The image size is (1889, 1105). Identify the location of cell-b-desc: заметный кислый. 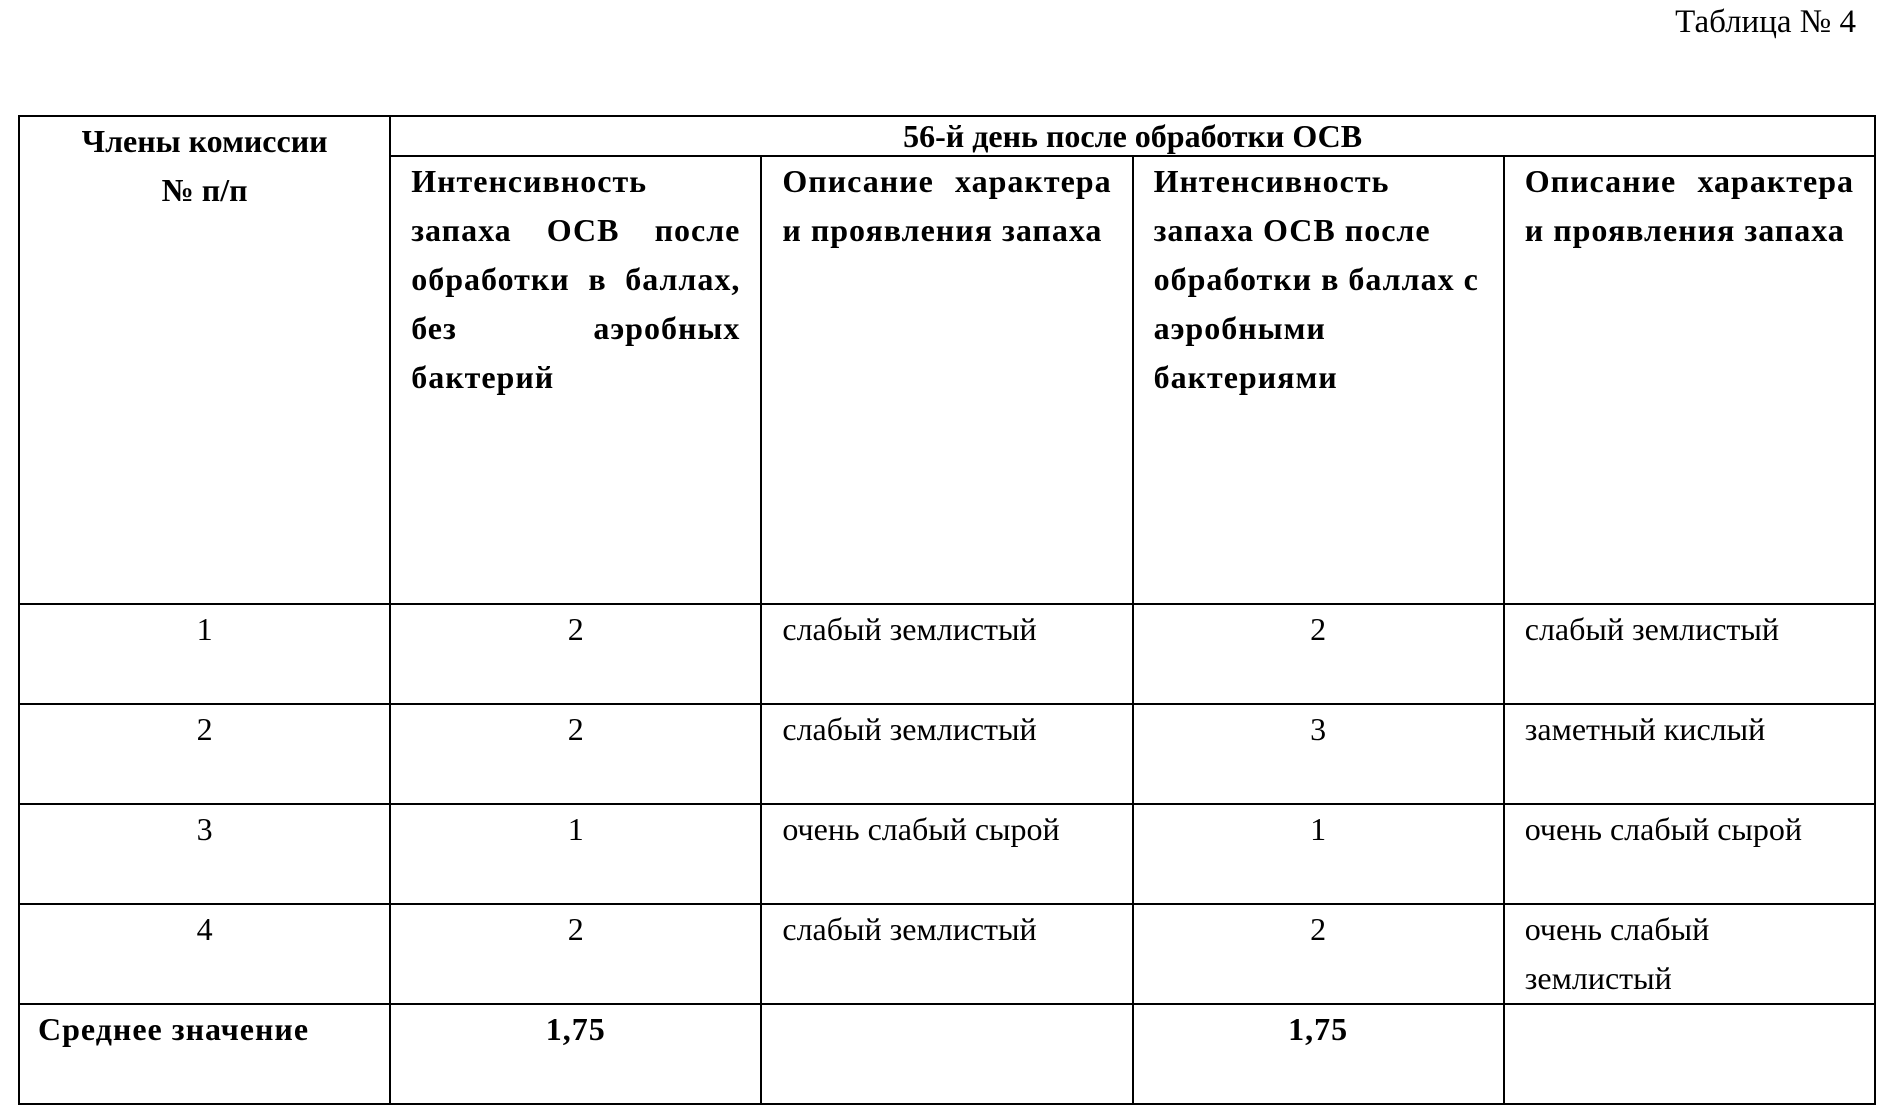
(1689, 754).